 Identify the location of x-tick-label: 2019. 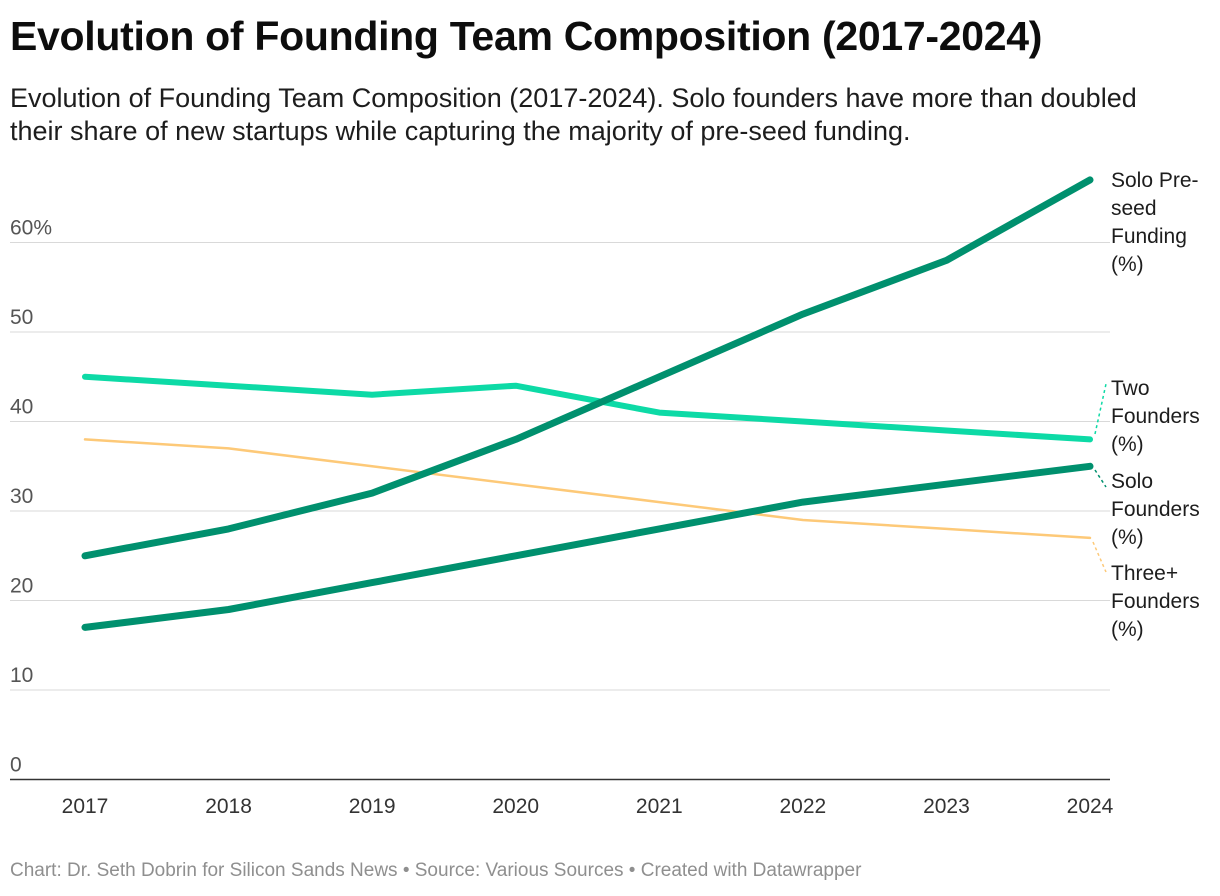
(372, 806).